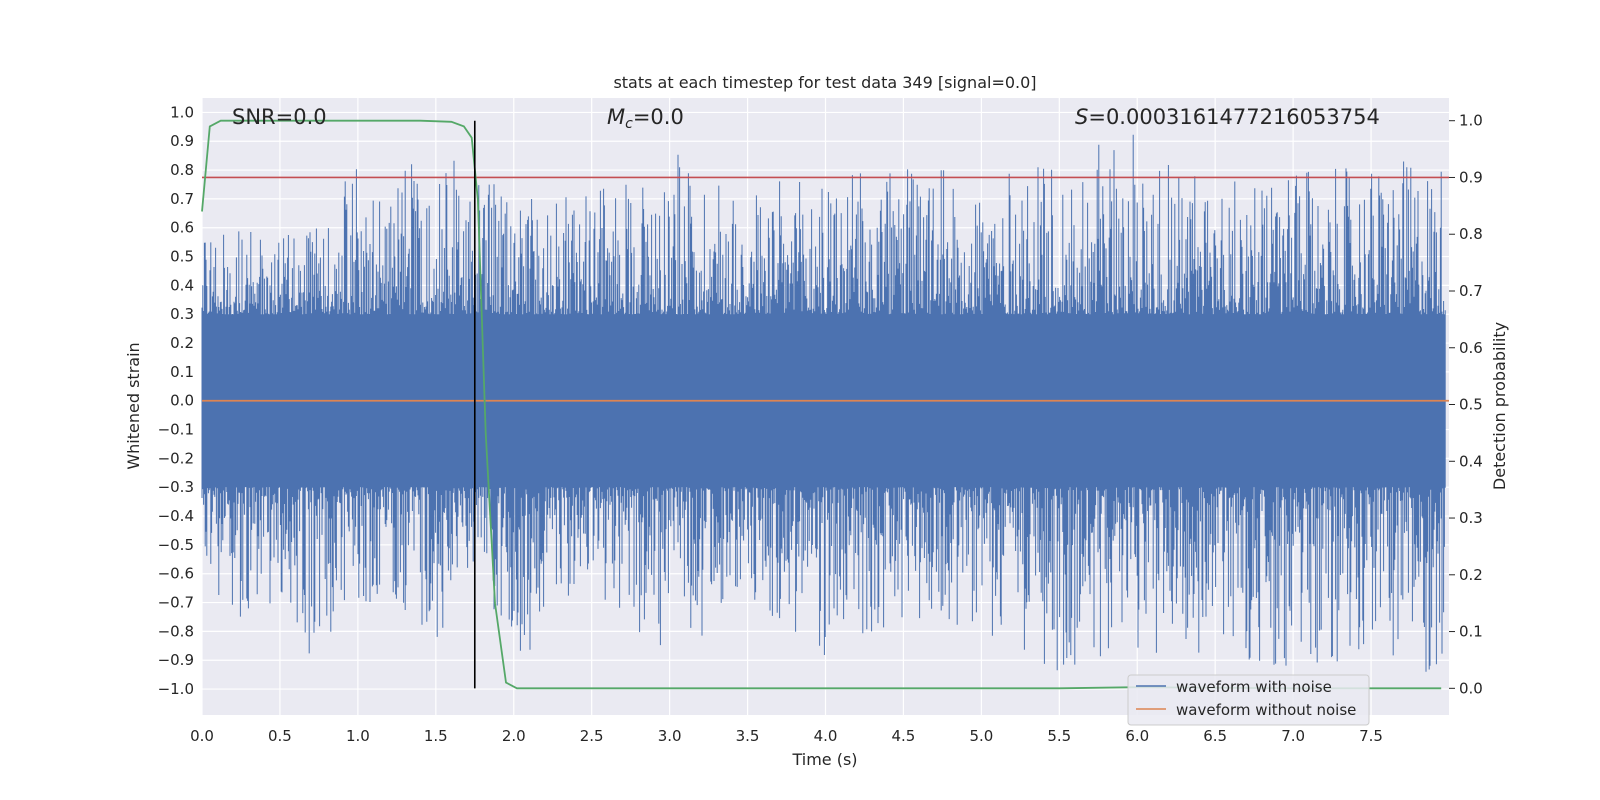 This screenshot has height=800, width=1600. What do you see at coordinates (182, 141) in the screenshot?
I see `y-tick-label: 0.9` at bounding box center [182, 141].